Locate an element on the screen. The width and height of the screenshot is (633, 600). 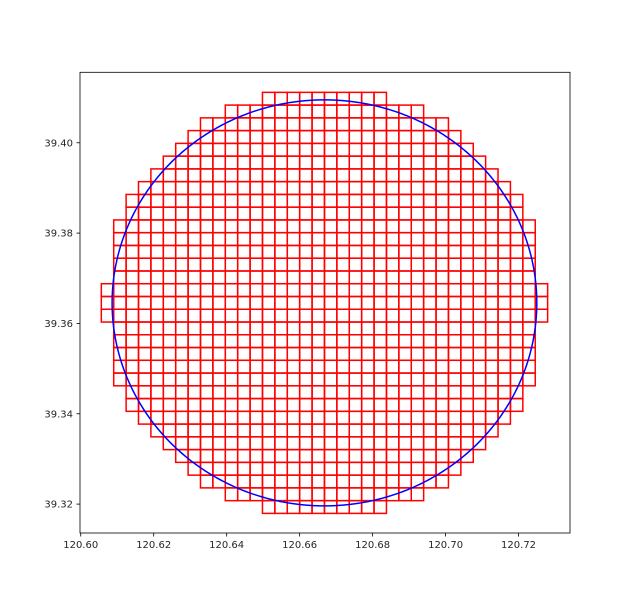
y-axis: 39.32 39.34 39.36 39.38 39.40 is located at coordinates (62, 324).